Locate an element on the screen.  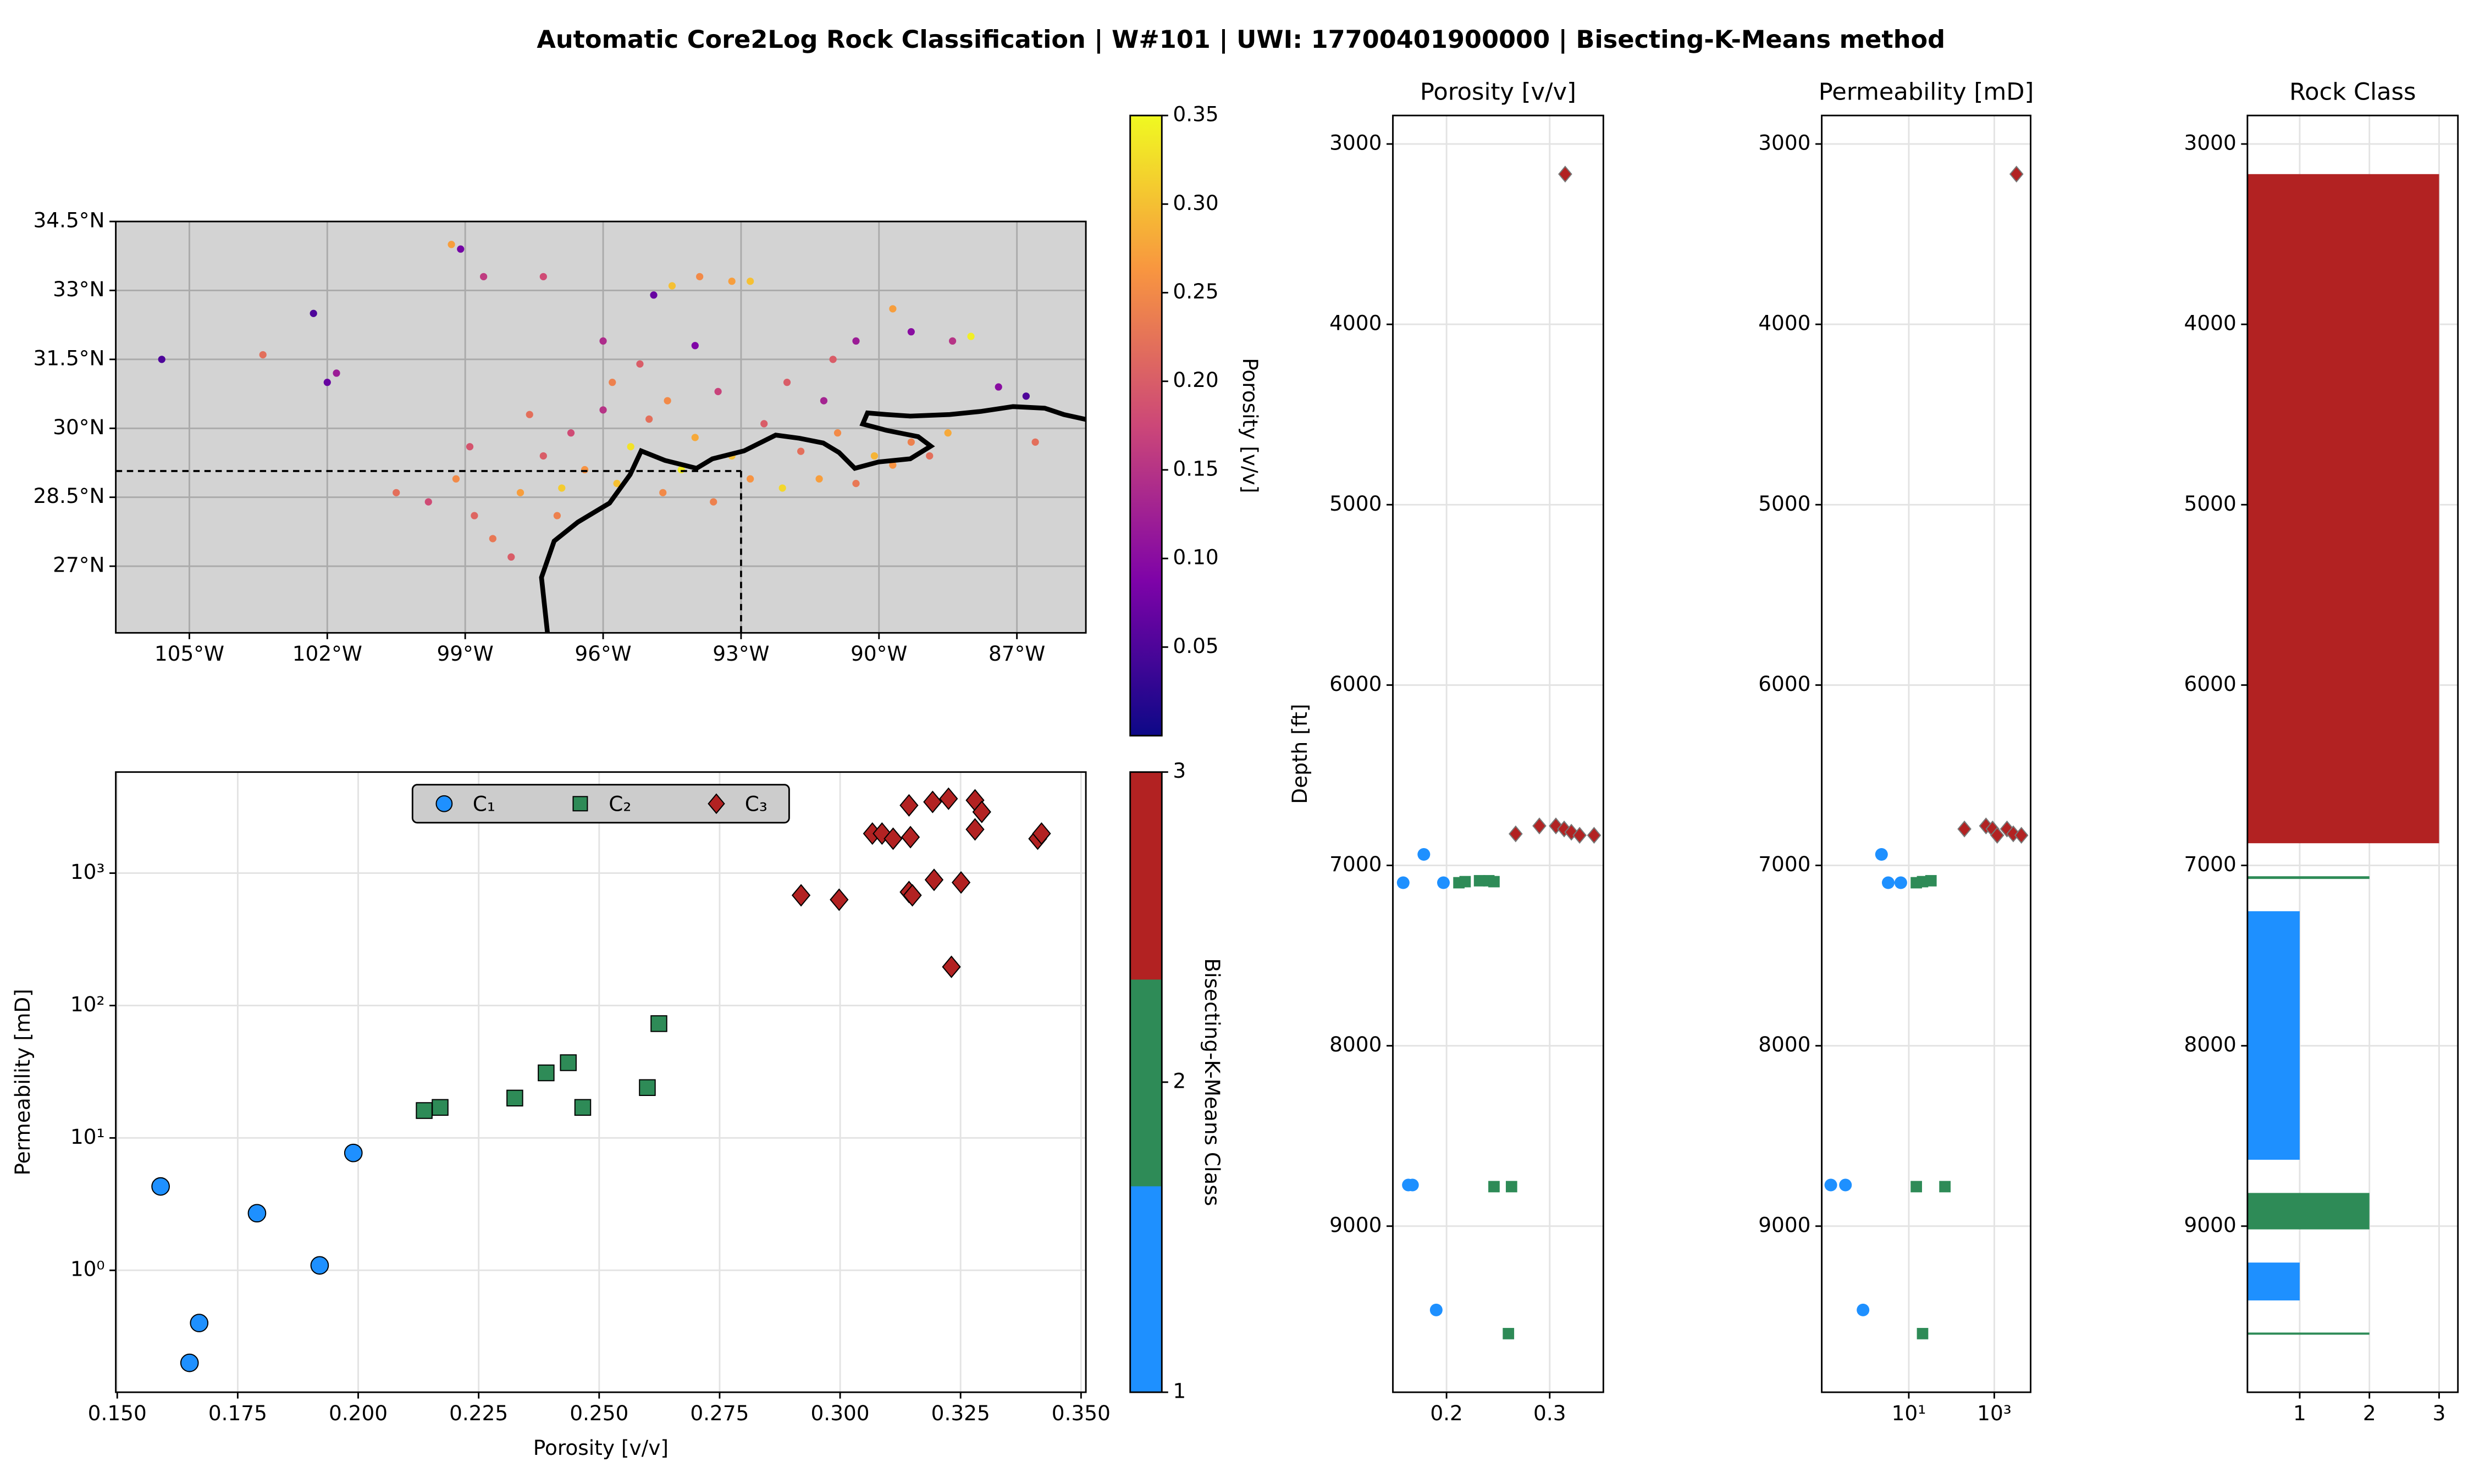
colorbar-segment is located at coordinates (1146, 876).